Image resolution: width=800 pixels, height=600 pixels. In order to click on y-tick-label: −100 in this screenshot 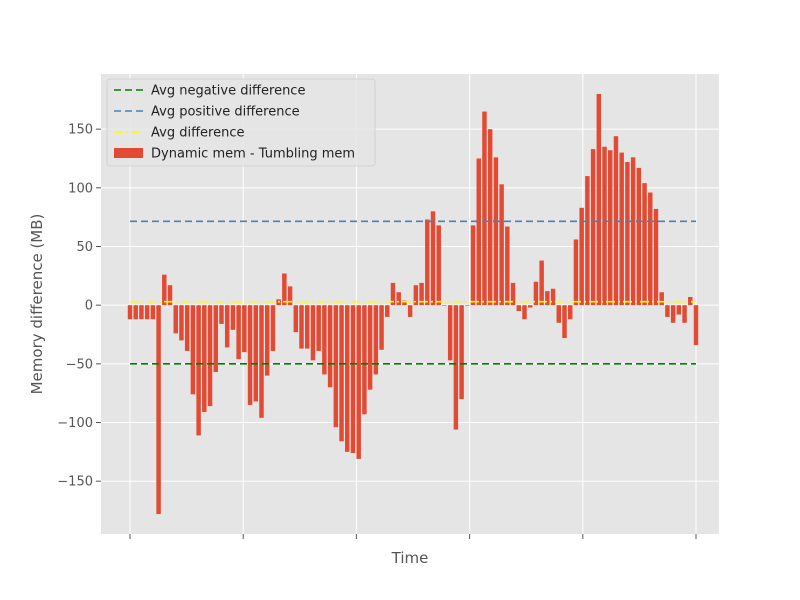, I will do `click(75, 423)`.